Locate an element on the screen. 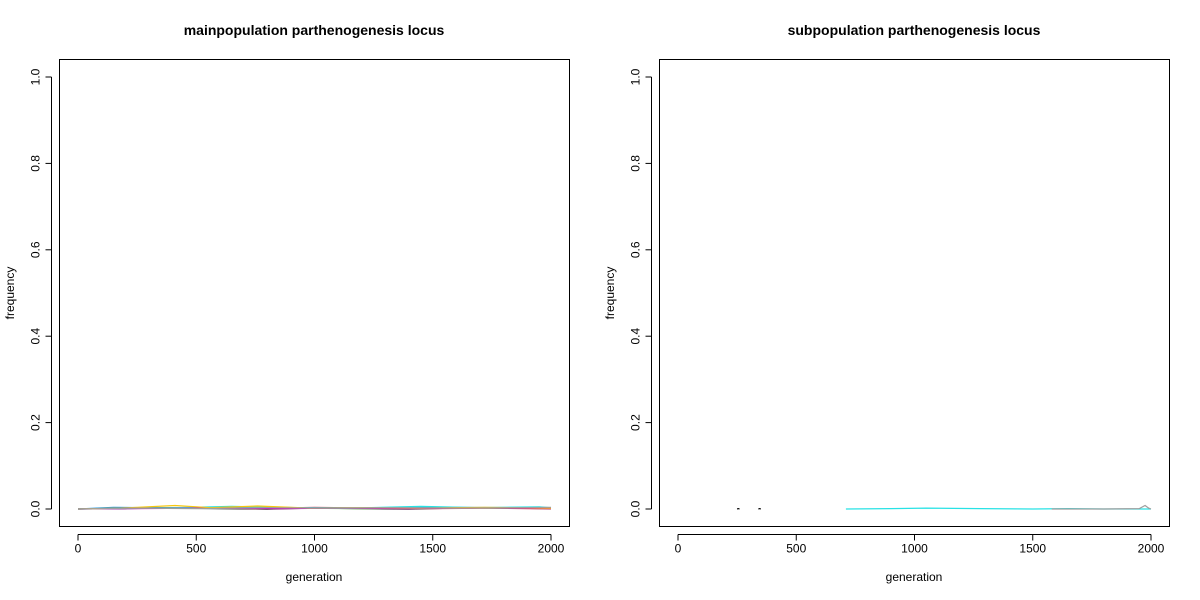 Image resolution: width=1200 pixels, height=600 pixels. chart-title: subpopulation parthenogenesis locus is located at coordinates (914, 30).